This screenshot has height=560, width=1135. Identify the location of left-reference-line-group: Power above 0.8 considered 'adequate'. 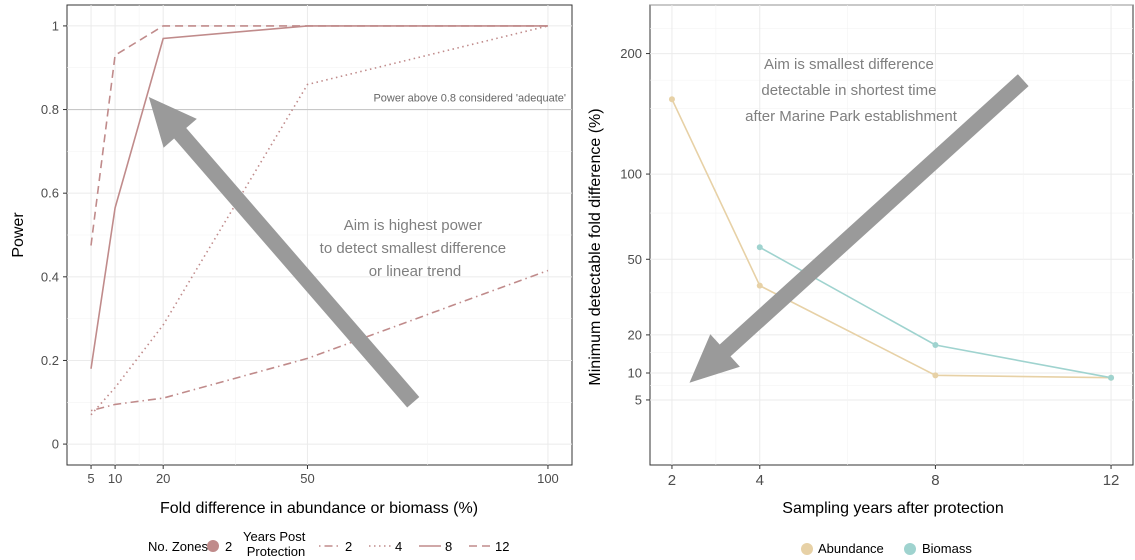
(319, 102).